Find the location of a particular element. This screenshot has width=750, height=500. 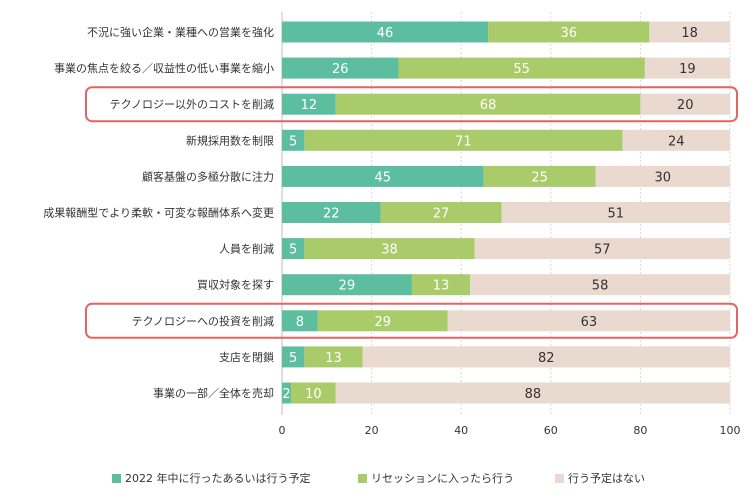

legend-item-planned: 2022 年中に行ったあるいは行う予定 is located at coordinates (211, 478).